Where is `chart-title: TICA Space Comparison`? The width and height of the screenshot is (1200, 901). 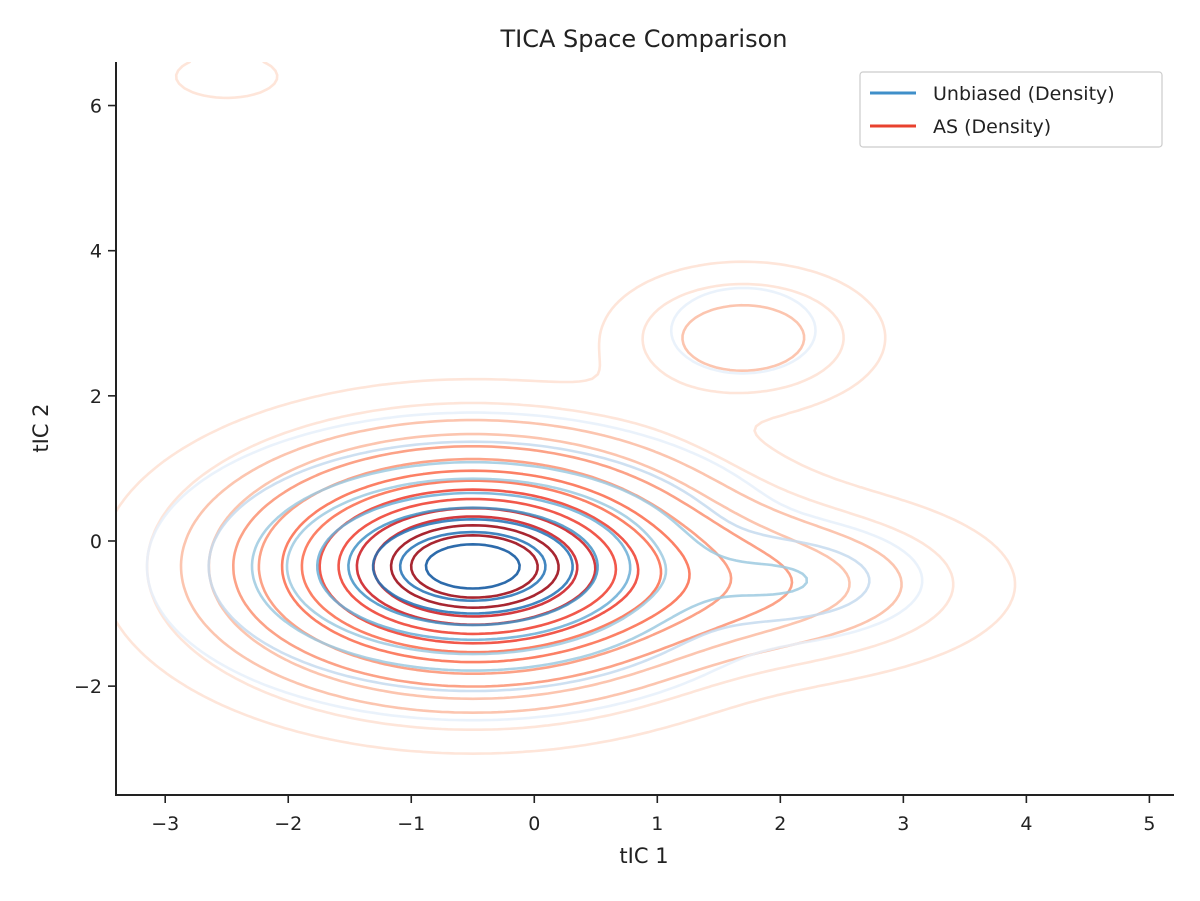
chart-title: TICA Space Comparison is located at coordinates (643, 39).